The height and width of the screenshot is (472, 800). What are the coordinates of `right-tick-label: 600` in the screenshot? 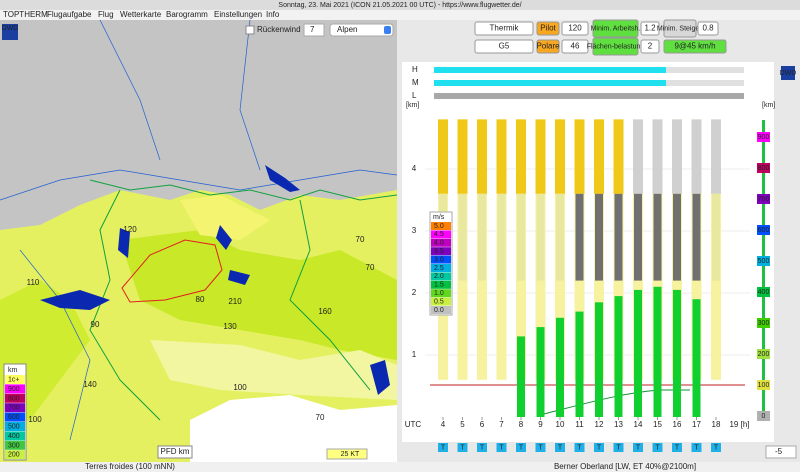 It's located at (764, 230).